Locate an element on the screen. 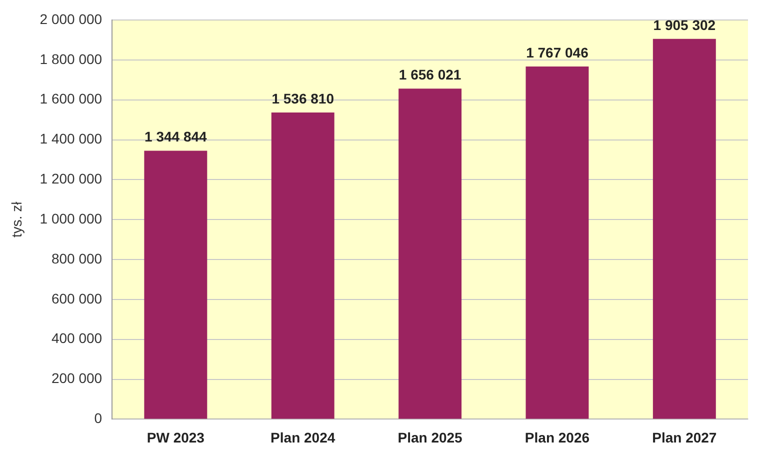 Image resolution: width=763 pixels, height=455 pixels. data-label: 1 344 844 is located at coordinates (176, 136).